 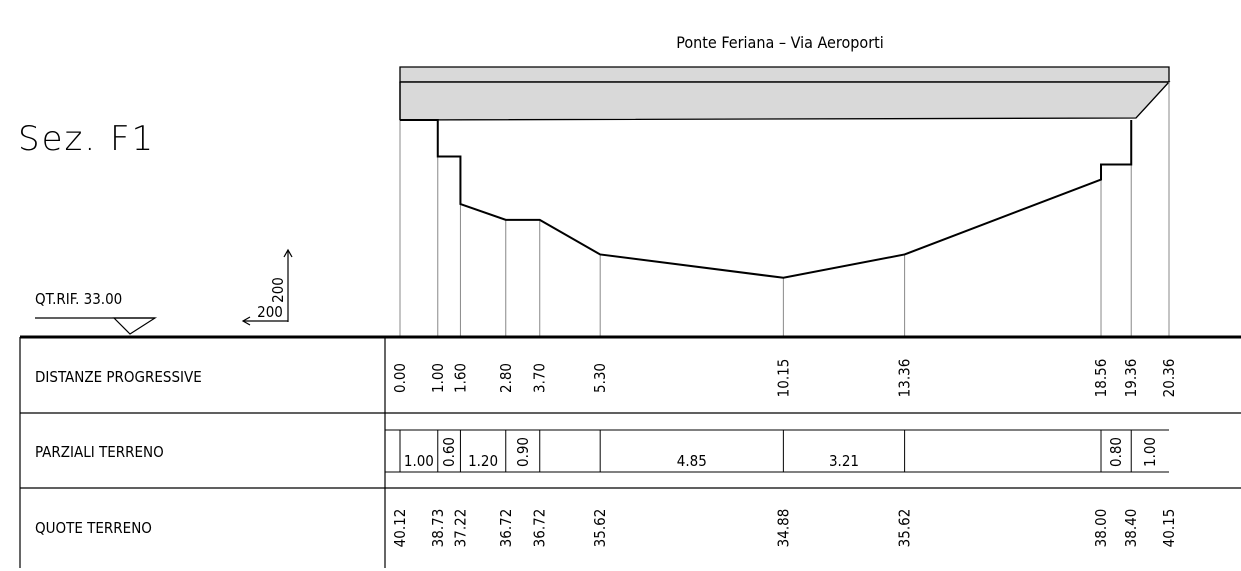 What do you see at coordinates (438, 528) in the screenshot?
I see `elevation-value: 38.73` at bounding box center [438, 528].